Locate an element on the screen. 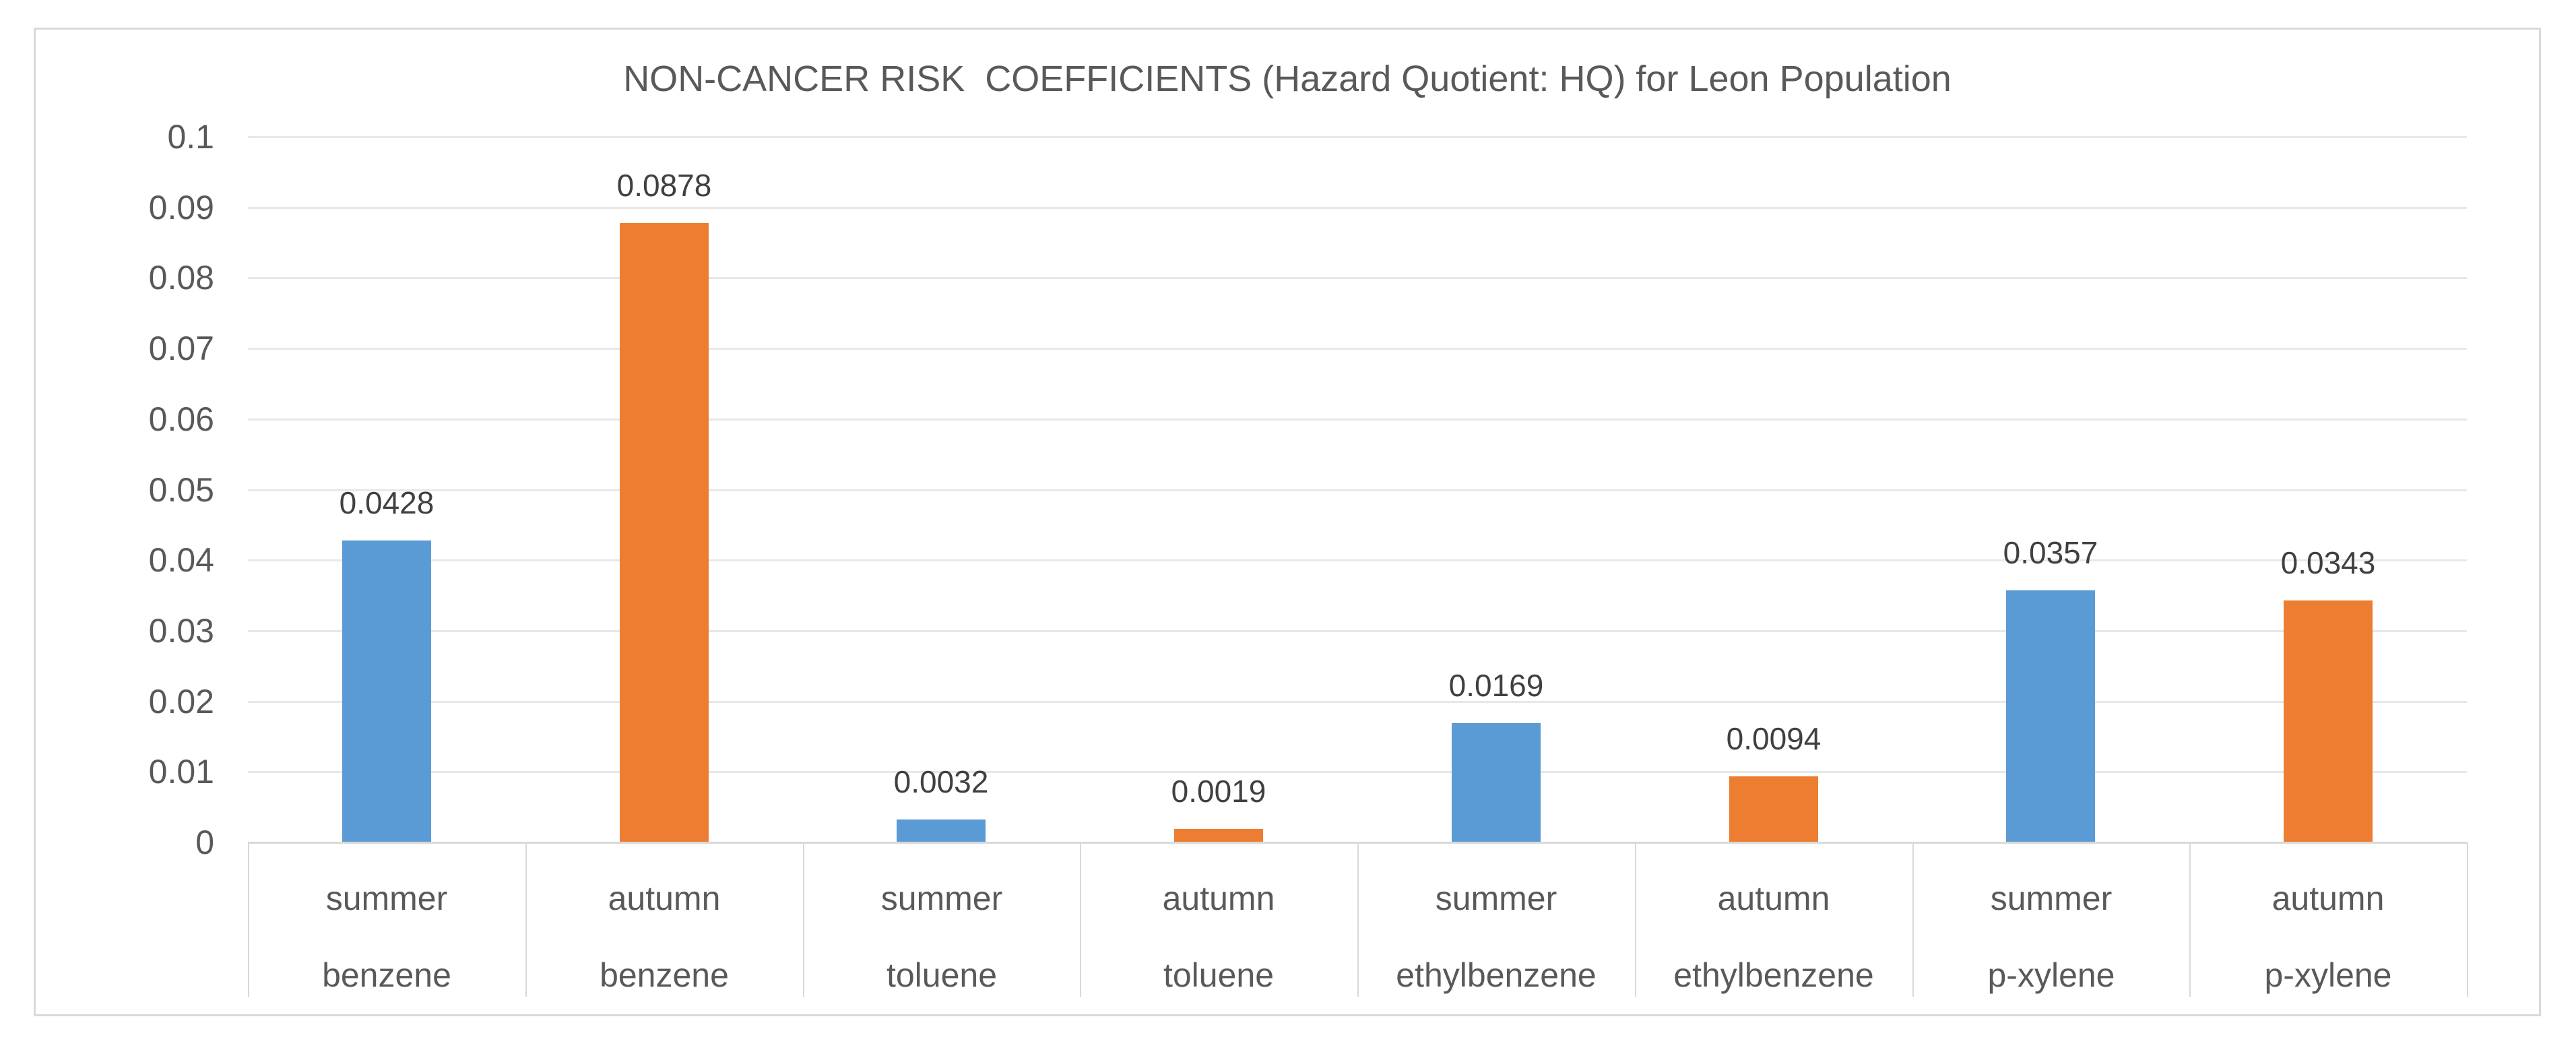 This screenshot has height=1052, width=2576. bar-value-label: 0.0019 is located at coordinates (1219, 791).